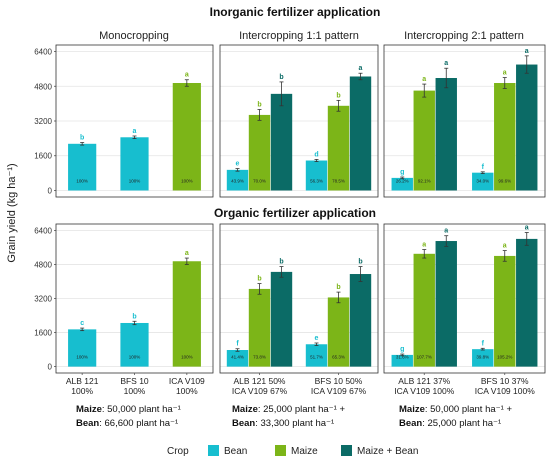 Image resolution: width=550 pixels, height=466 pixels. I want to click on bar-percent-label: 51.7%, so click(316, 357).